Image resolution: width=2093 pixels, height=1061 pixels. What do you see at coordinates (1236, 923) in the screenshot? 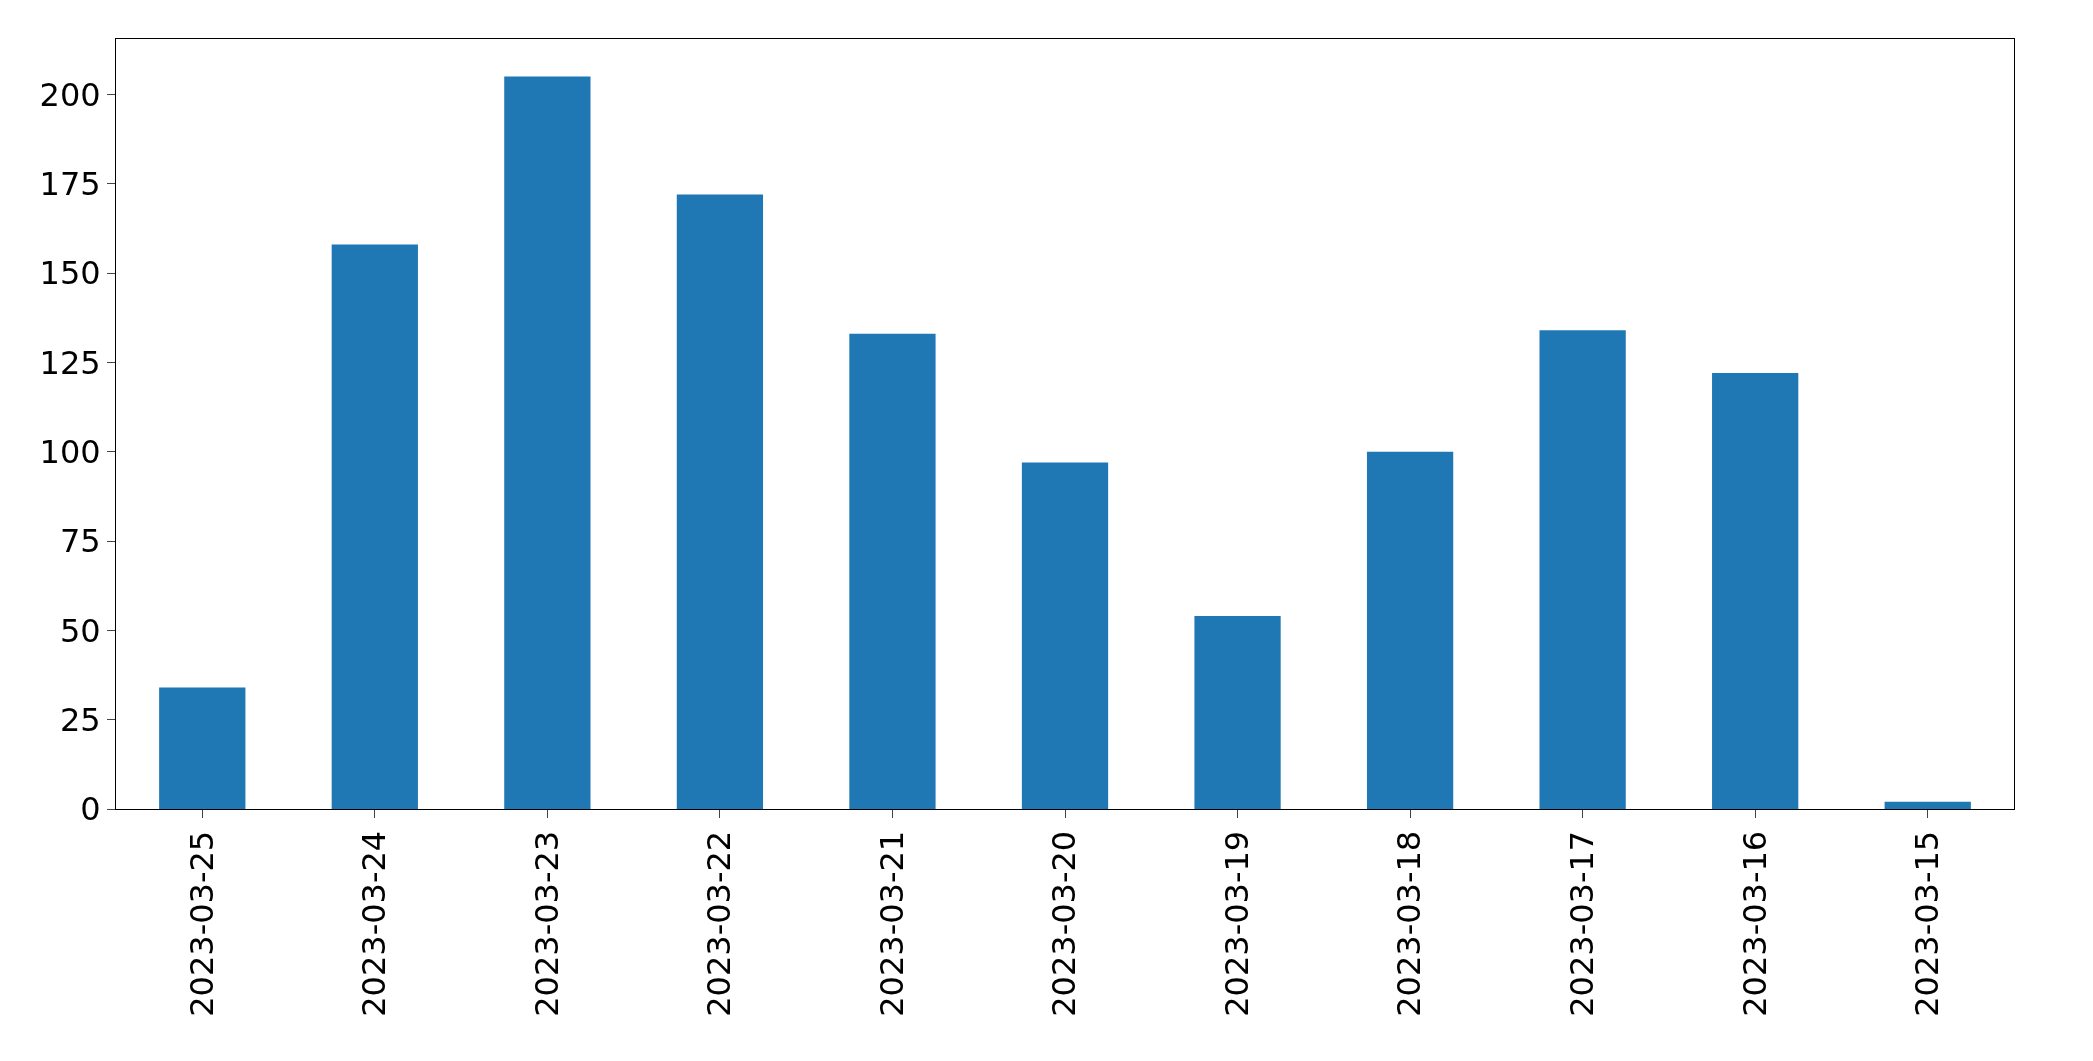
I see `x-tick-label: 2023-03-19` at bounding box center [1236, 923].